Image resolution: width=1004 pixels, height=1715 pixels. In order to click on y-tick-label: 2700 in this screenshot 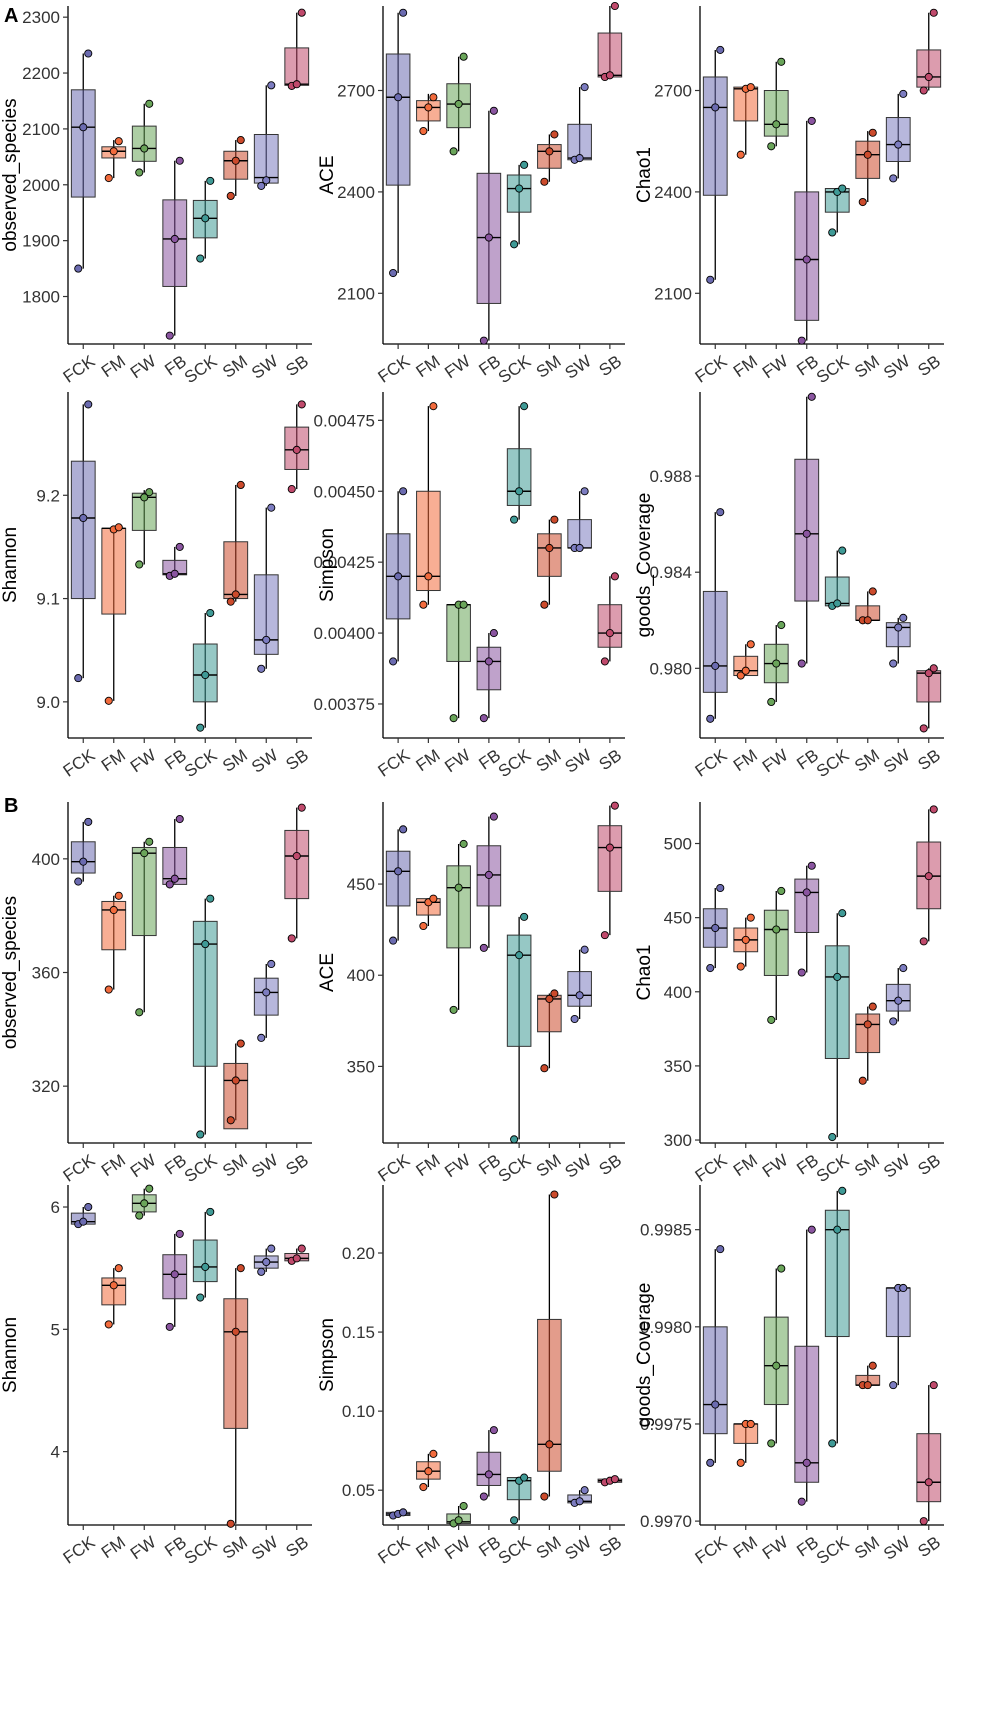, I will do `click(356, 91)`.